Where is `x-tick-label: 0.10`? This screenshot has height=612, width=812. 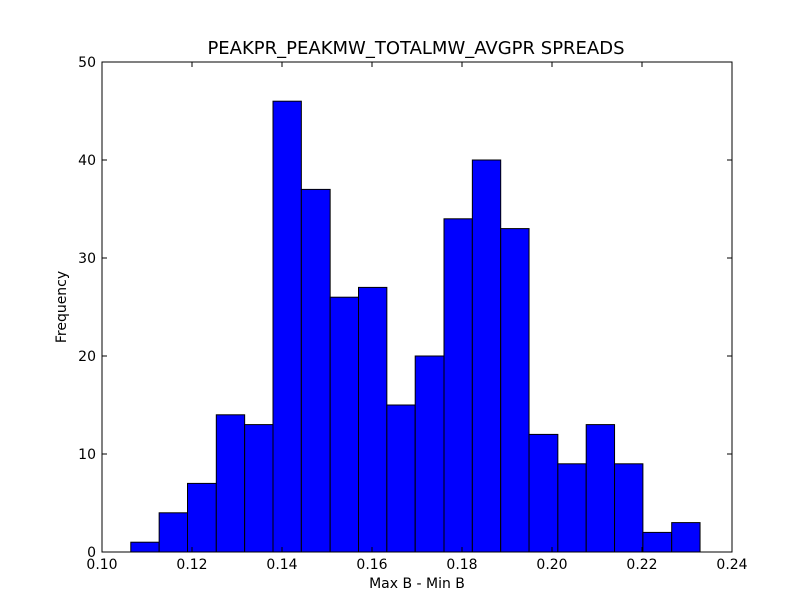
x-tick-label: 0.10 is located at coordinates (101, 565).